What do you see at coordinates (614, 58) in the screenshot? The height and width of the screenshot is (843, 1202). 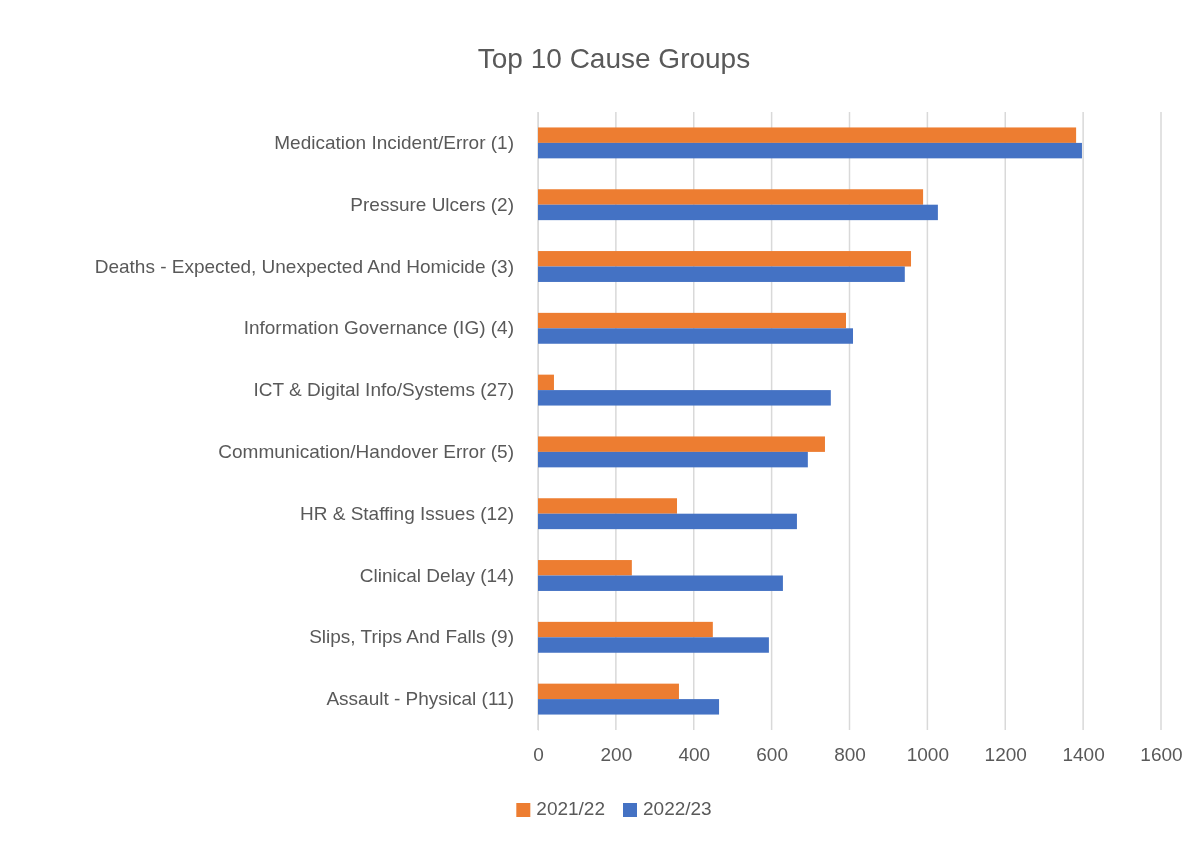 I see `chart-title: Top 10 Cause Groups` at bounding box center [614, 58].